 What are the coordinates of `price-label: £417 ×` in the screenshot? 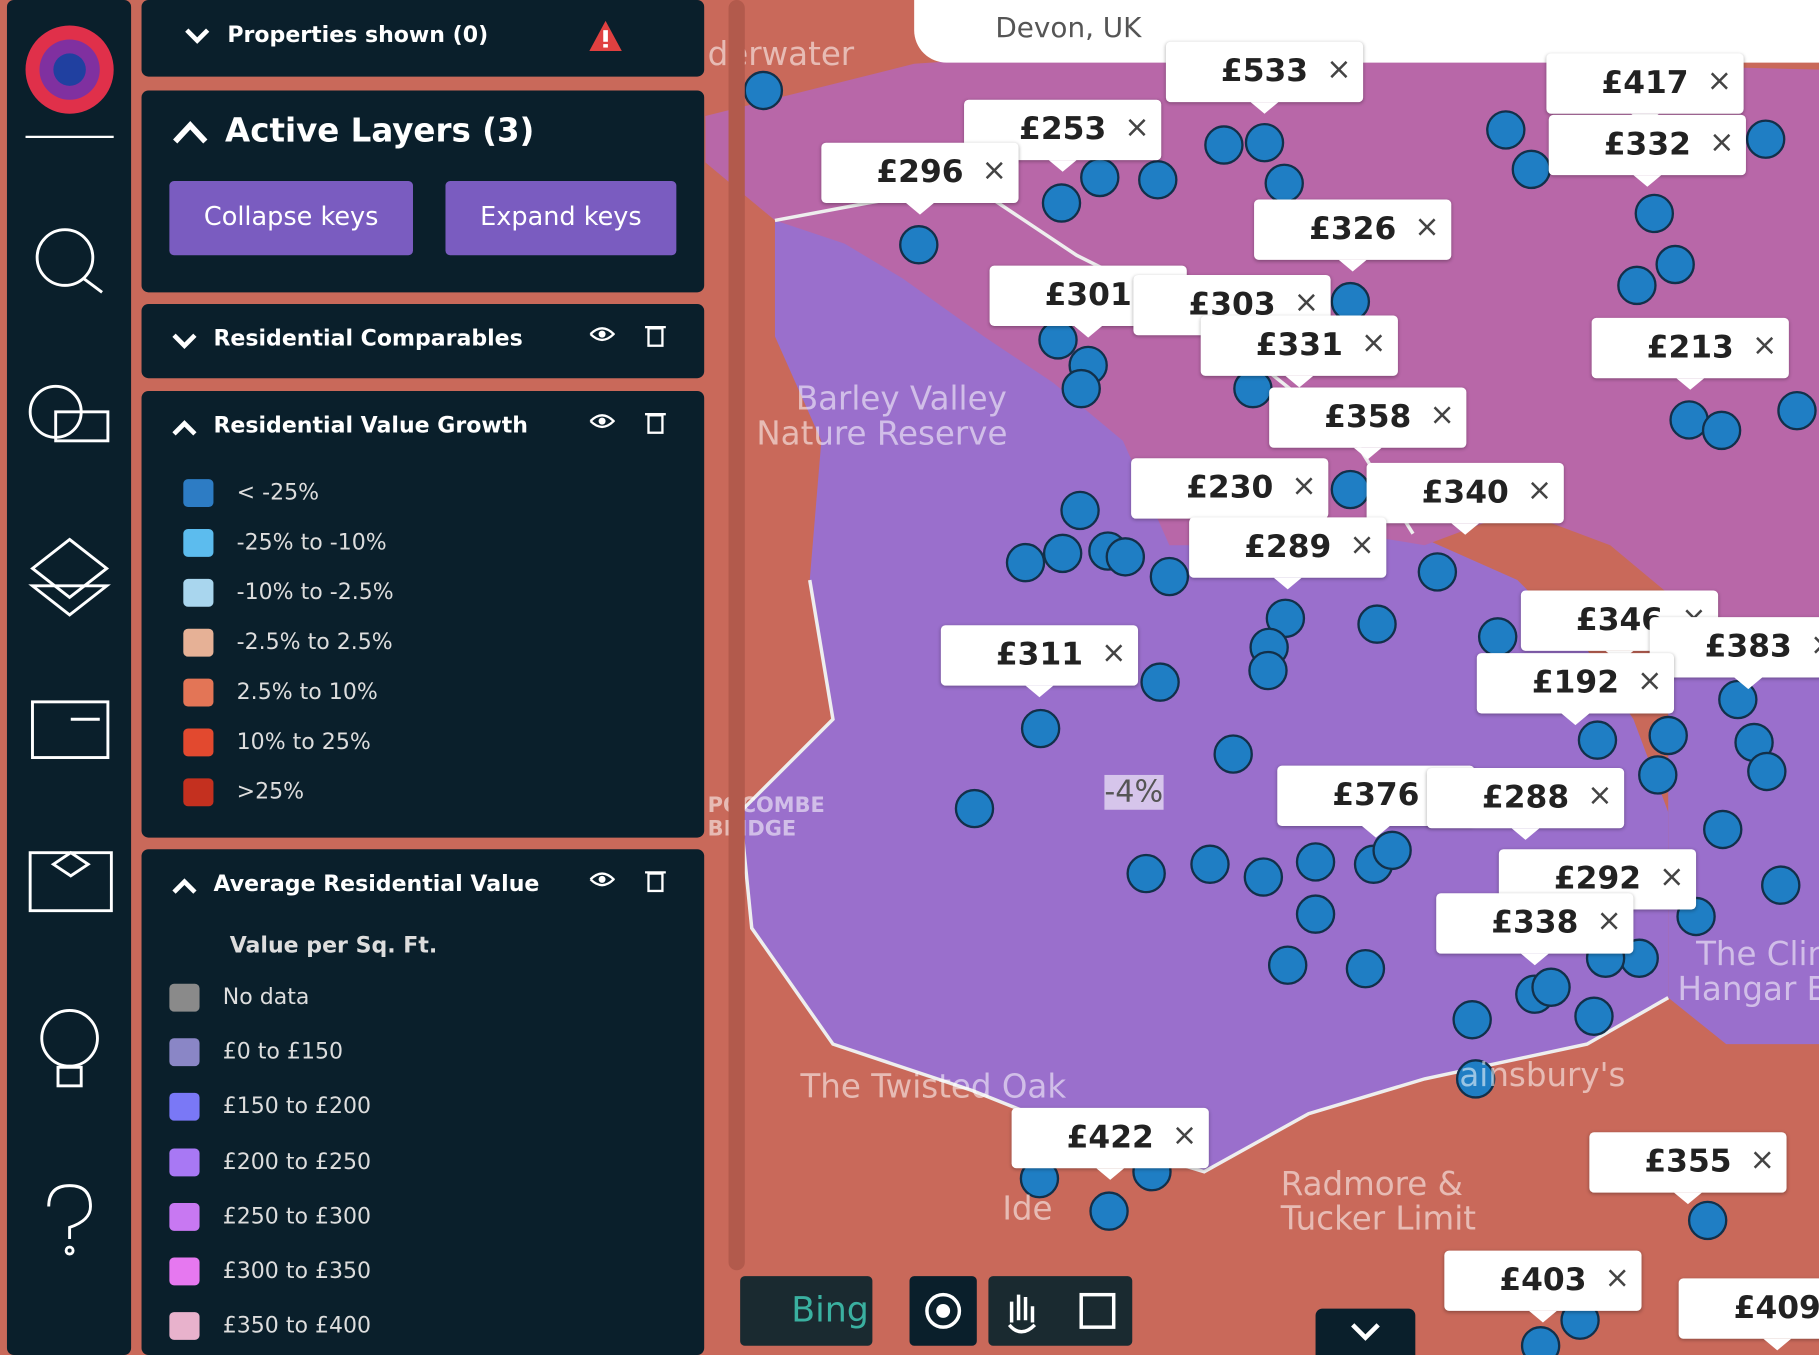 It's located at (1645, 89).